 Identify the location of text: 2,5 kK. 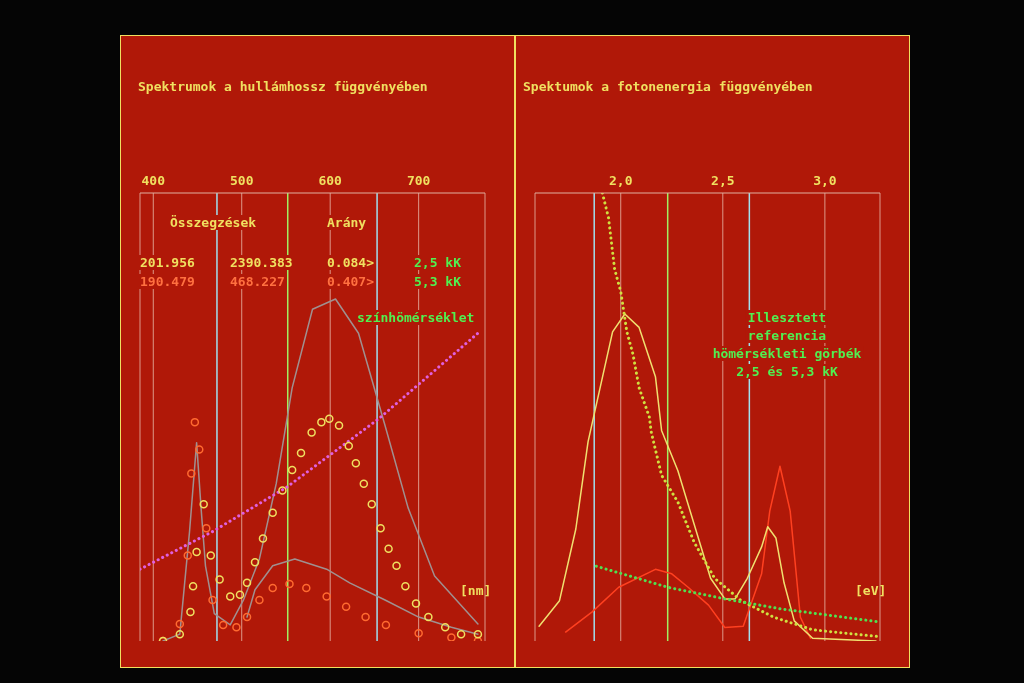
(437, 262).